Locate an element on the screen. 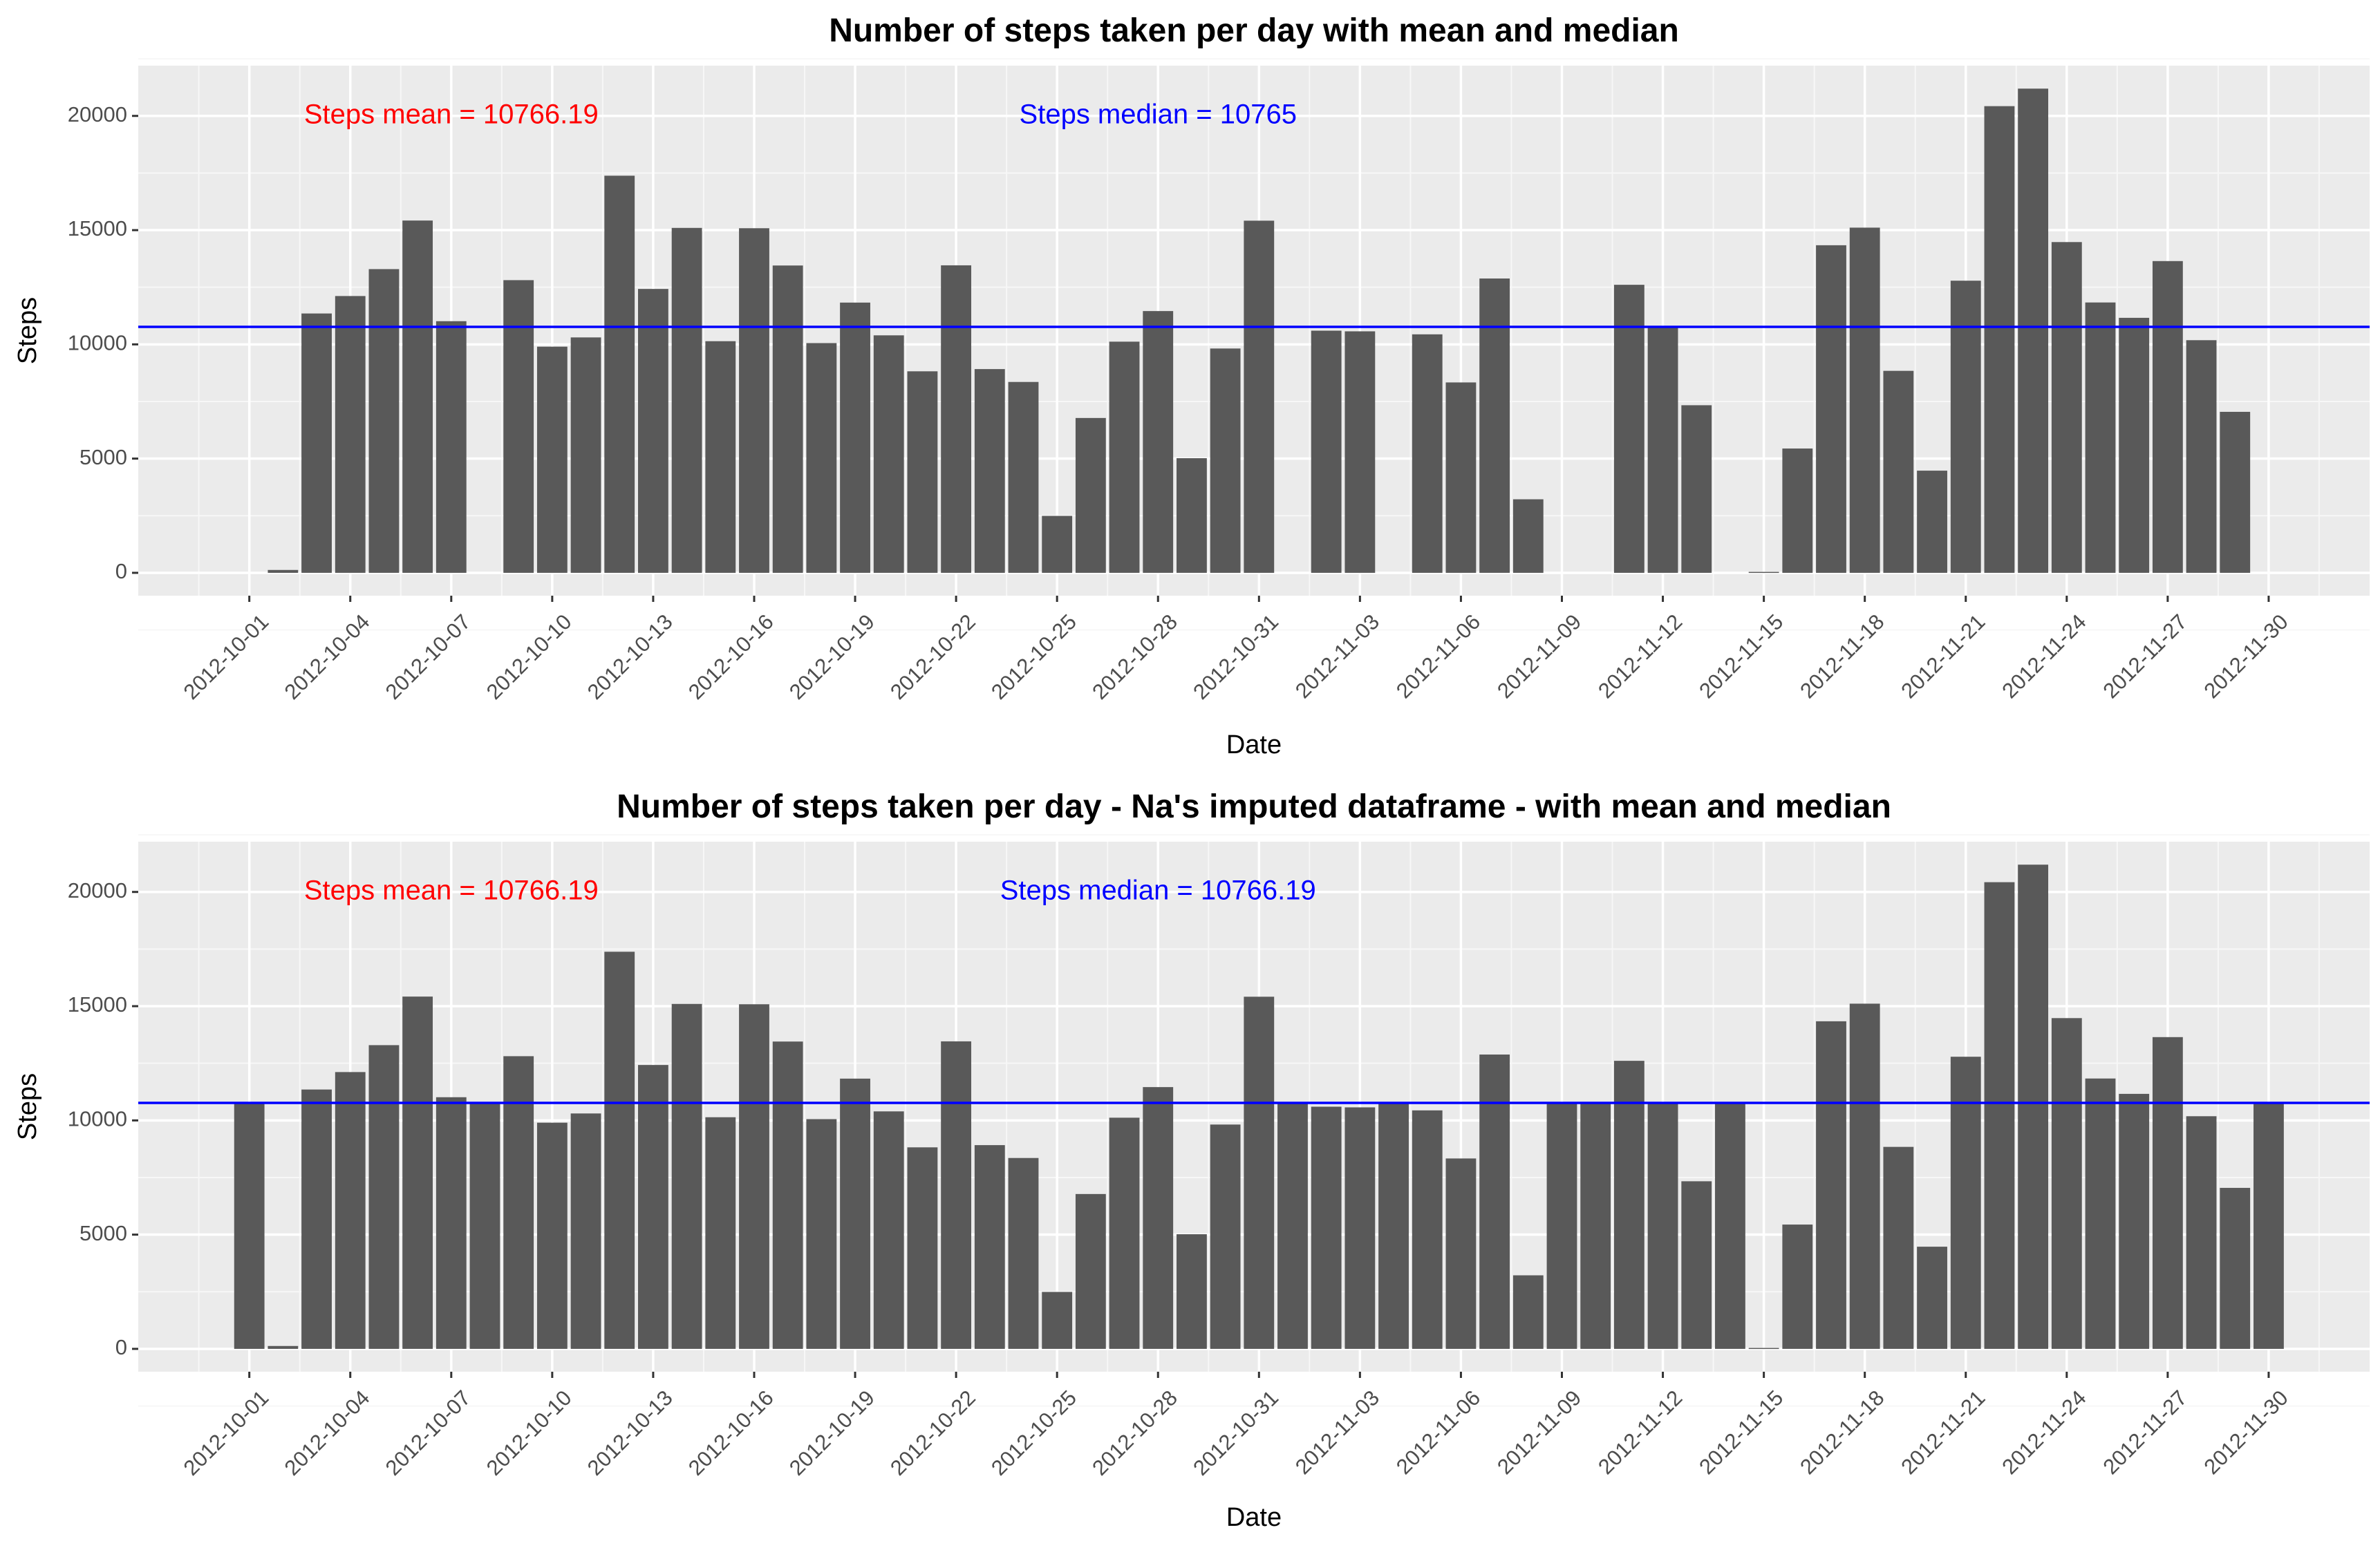 This screenshot has width=2380, height=1550. y-axis-title: Steps is located at coordinates (27, 1106).